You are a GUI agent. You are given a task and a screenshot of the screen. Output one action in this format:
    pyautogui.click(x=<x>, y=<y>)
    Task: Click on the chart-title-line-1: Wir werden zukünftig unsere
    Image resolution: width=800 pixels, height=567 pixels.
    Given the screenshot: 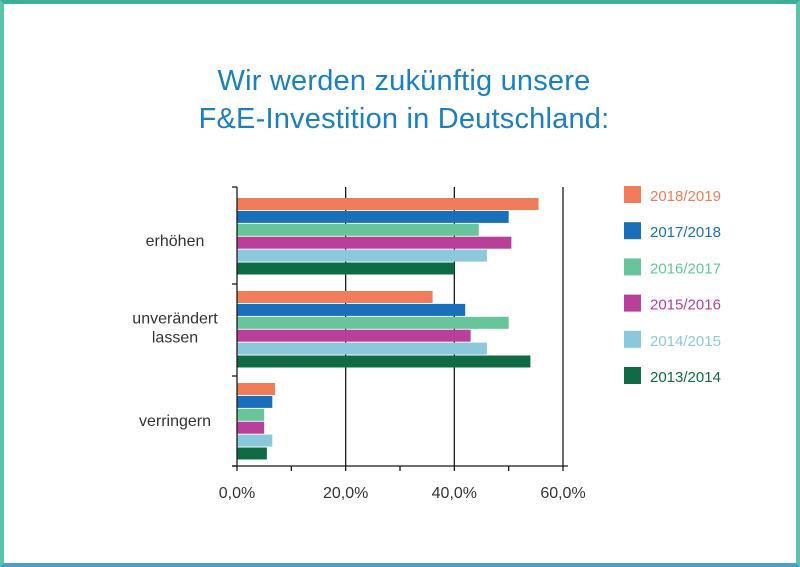 What is the action you would take?
    pyautogui.click(x=404, y=81)
    